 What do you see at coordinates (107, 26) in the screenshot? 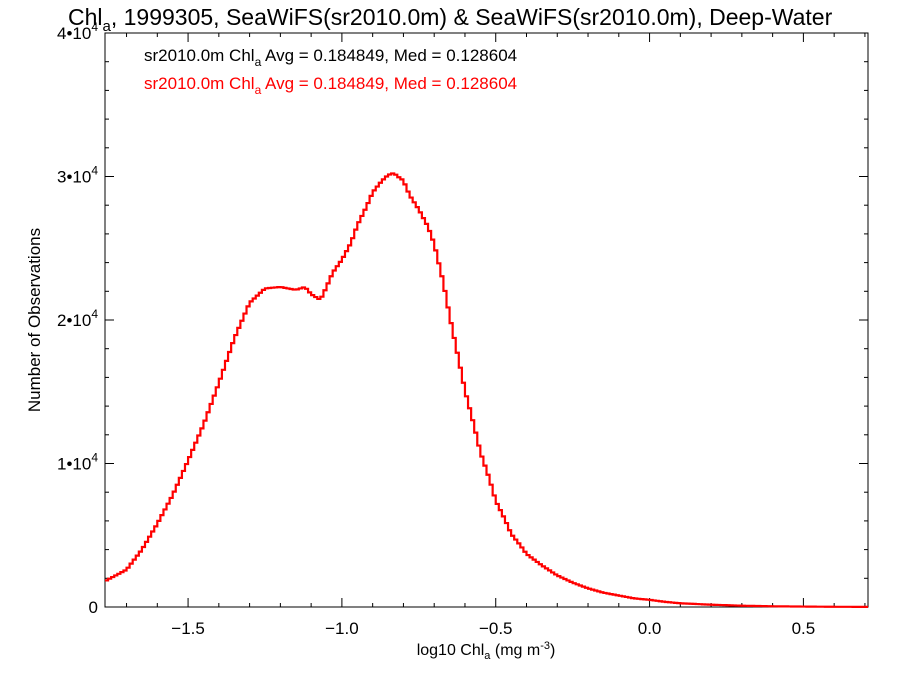
I see `chart-title-subscript: a` at bounding box center [107, 26].